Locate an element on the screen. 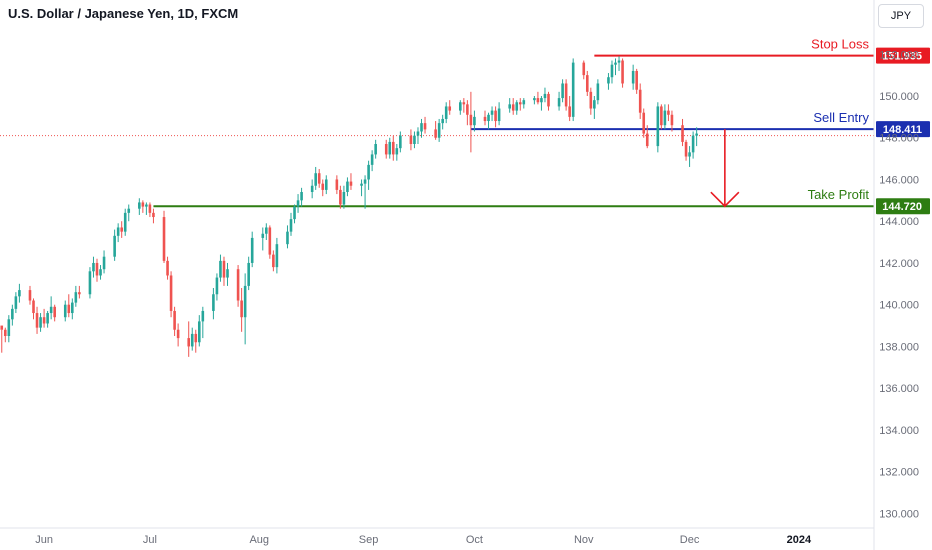 The image size is (932, 550). target-arrow is located at coordinates (725, 168).